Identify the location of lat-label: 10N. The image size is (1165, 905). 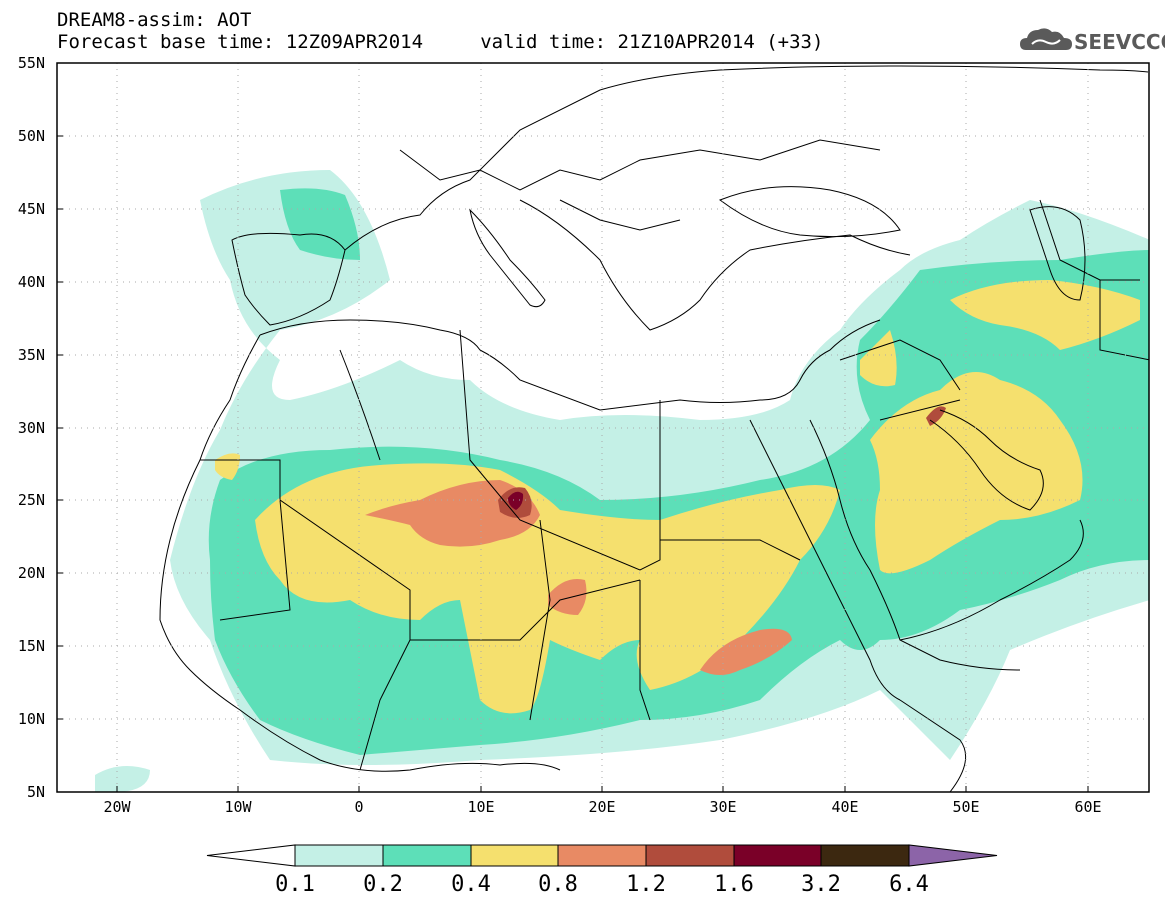
(31, 719).